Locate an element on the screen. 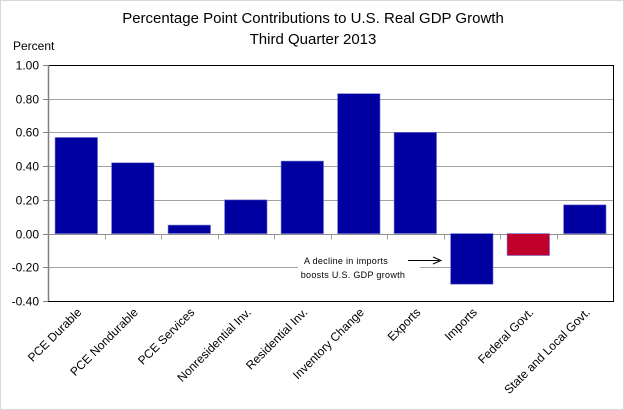 The image size is (624, 410). x-tick-label: Exports is located at coordinates (404, 324).